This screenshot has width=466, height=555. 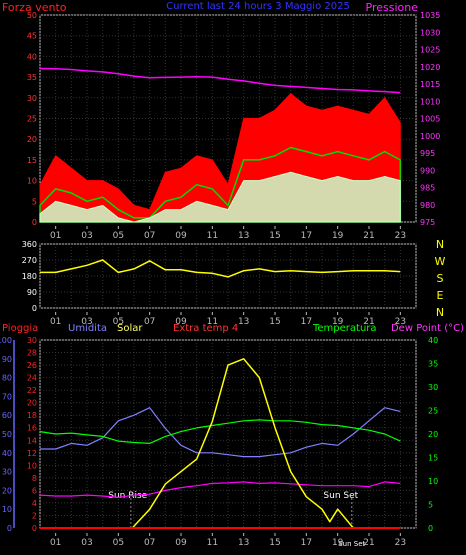 I want to click on temperature-y-tick-label: 40, so click(x=433, y=340).